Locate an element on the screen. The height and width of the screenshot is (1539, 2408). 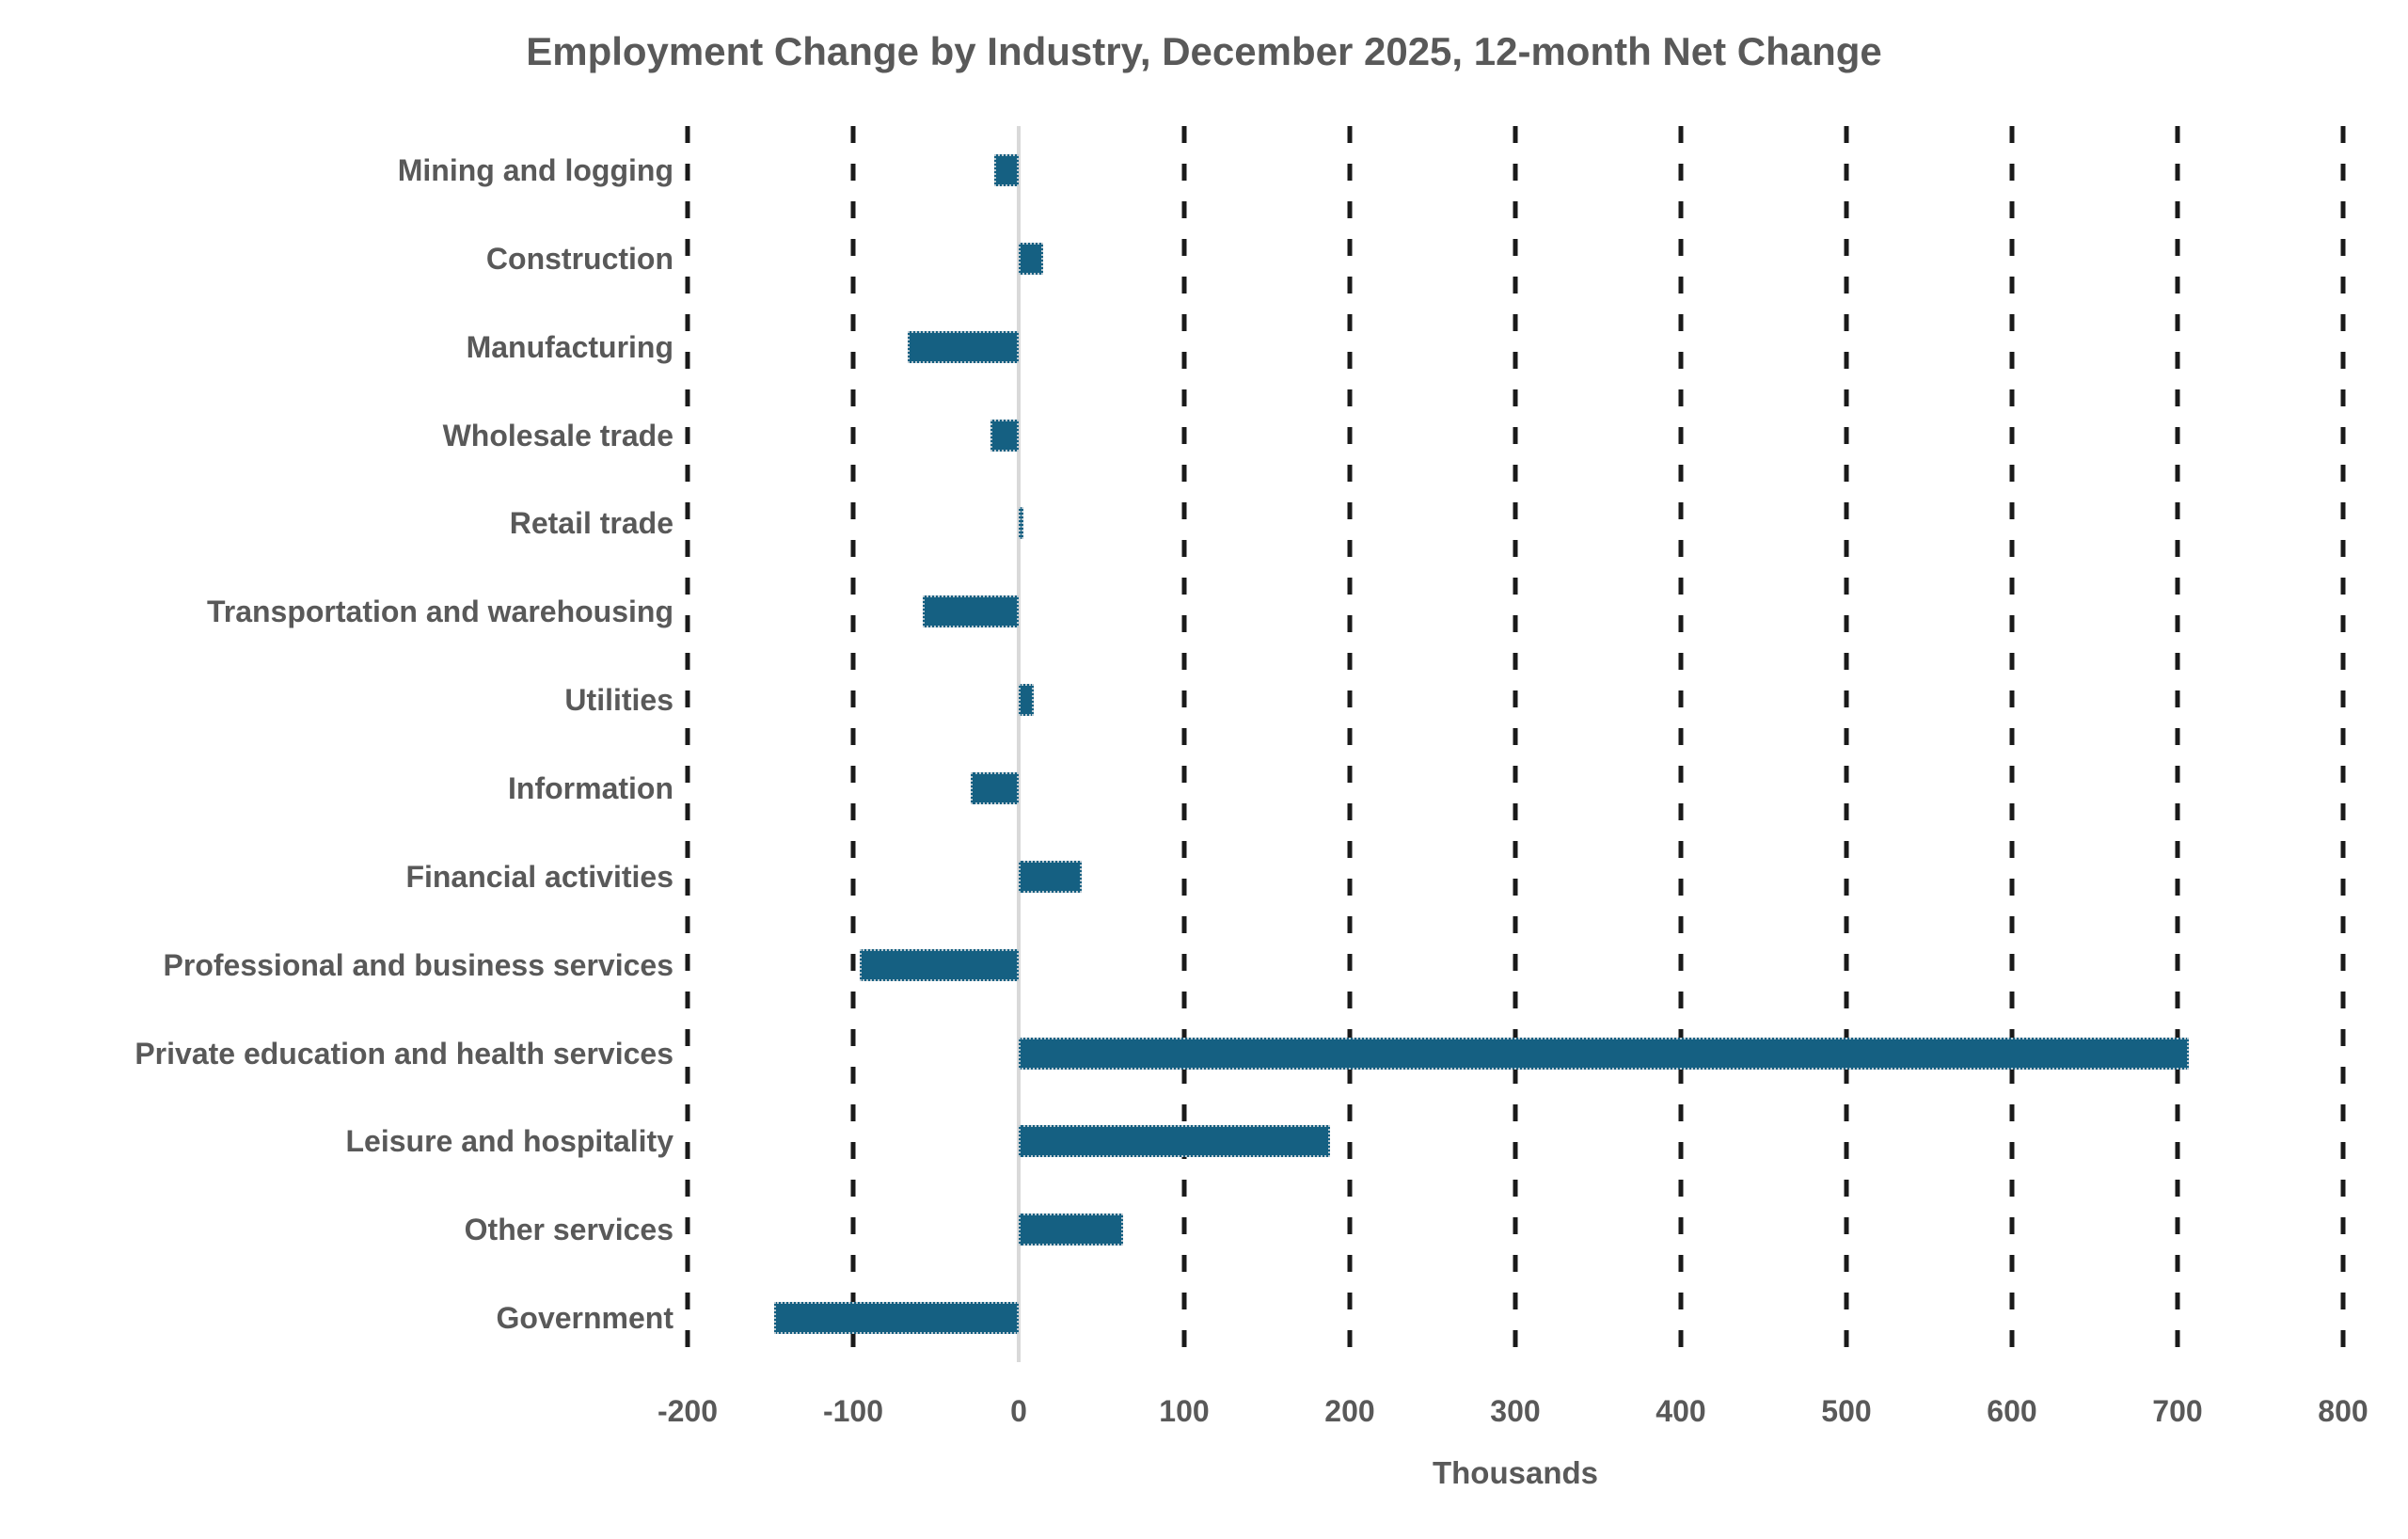
x-tick-label: -100 is located at coordinates (853, 1411).